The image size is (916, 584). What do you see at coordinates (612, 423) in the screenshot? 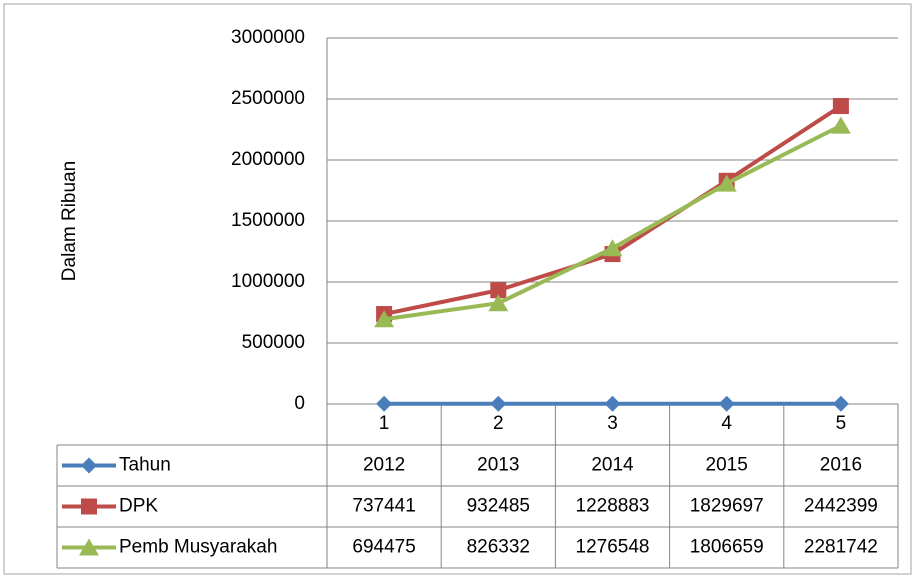
I see `x-tick-label: 3` at bounding box center [612, 423].